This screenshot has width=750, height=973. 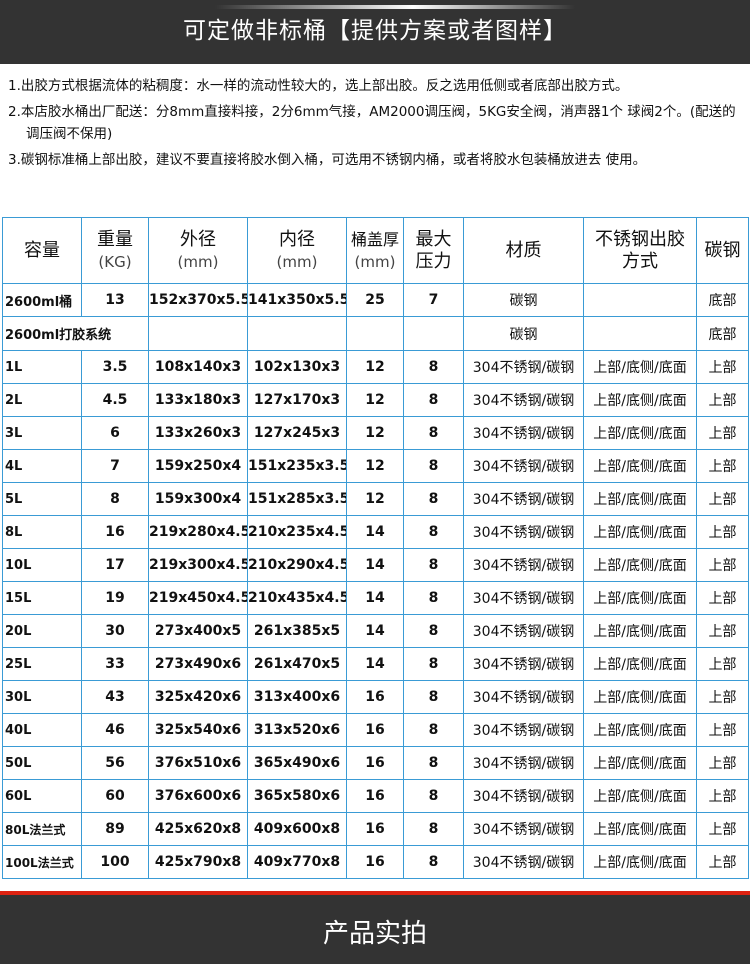 What do you see at coordinates (297, 829) in the screenshot?
I see `table-cell: 409x600x8` at bounding box center [297, 829].